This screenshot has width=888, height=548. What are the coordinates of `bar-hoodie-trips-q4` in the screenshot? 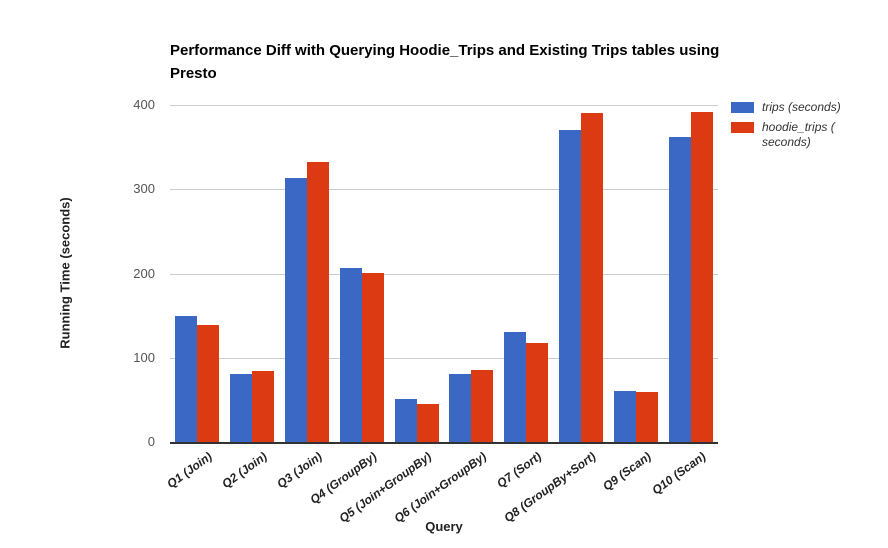 It's located at (372, 357).